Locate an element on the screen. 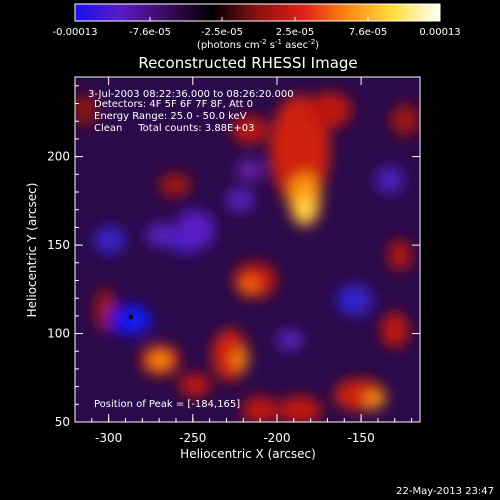  y-axis-label: Heliocentric Y (arcsec) is located at coordinates (32, 250).